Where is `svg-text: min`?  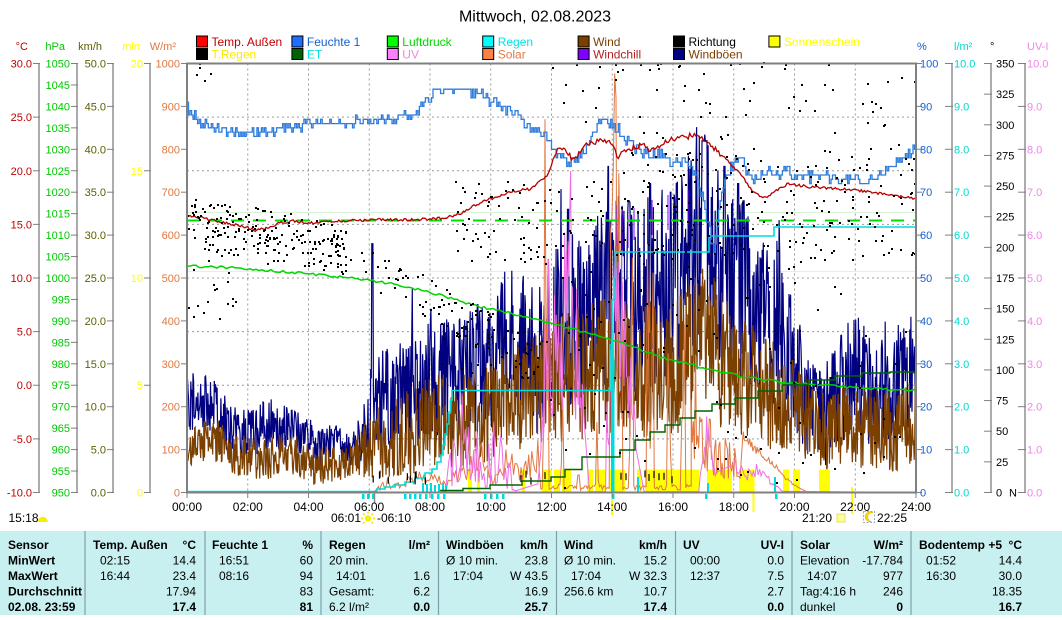 svg-text: min is located at coordinates (131, 47).